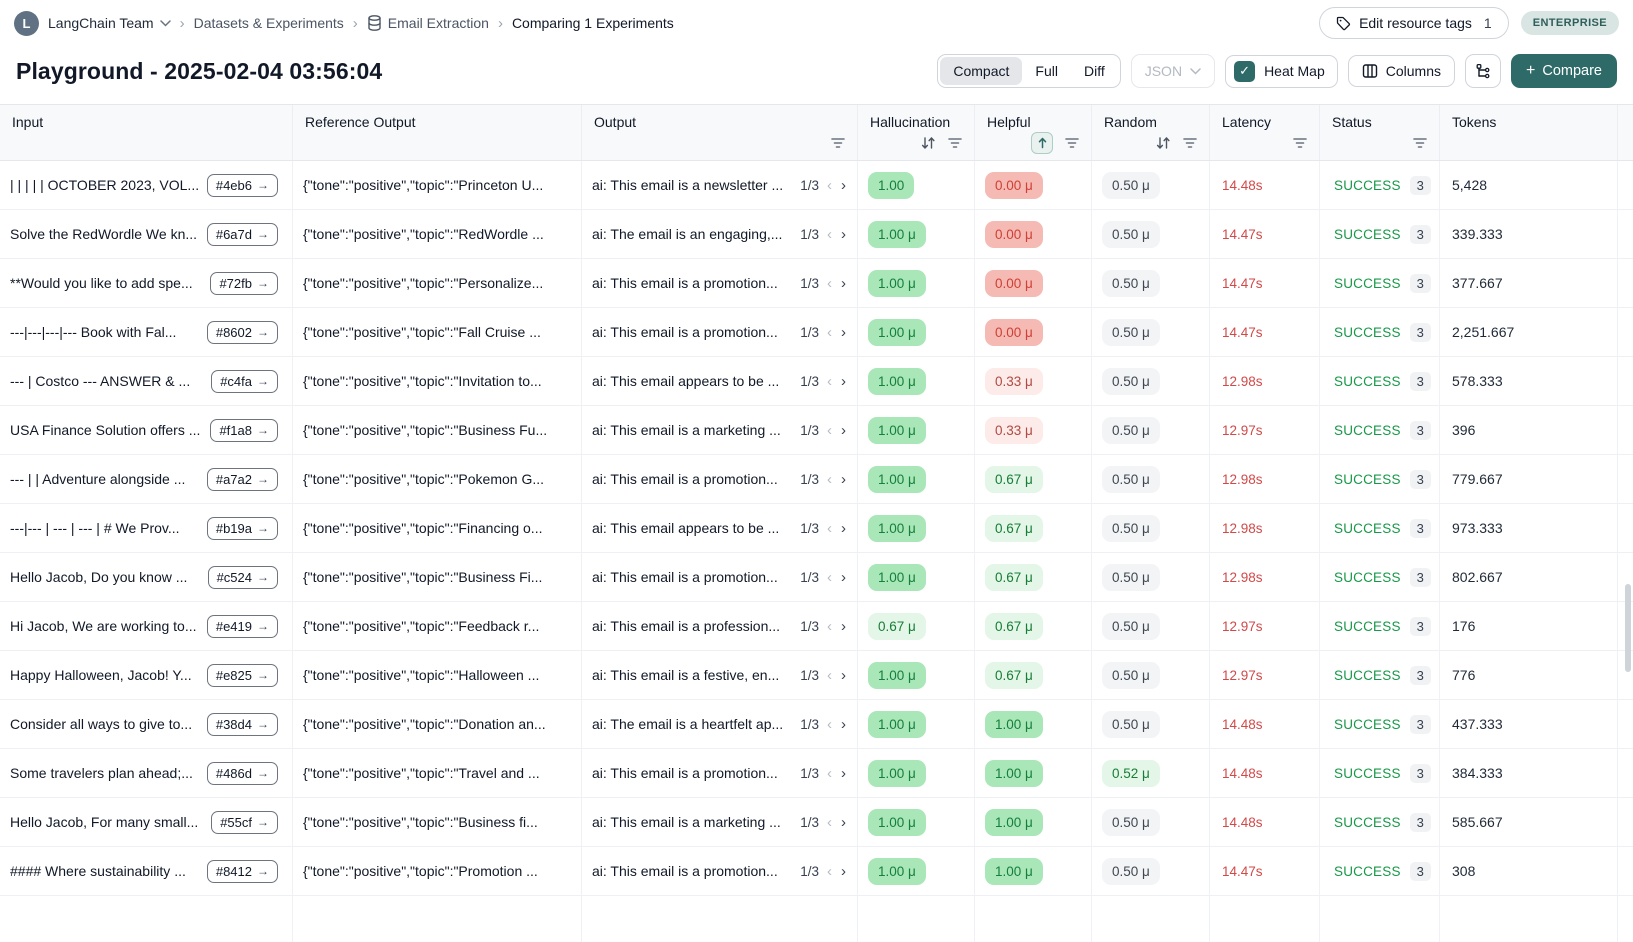 The height and width of the screenshot is (942, 1633). Describe the element at coordinates (897, 626) in the screenshot. I see `hallucination-score: 0.67 μ` at that location.